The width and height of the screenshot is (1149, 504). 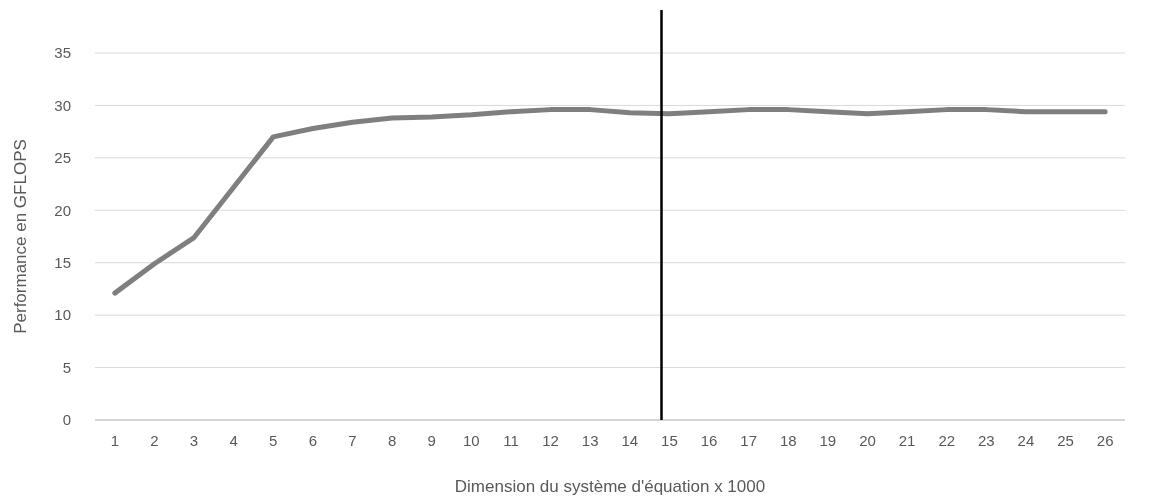 What do you see at coordinates (194, 440) in the screenshot?
I see `x-tick-label: 3` at bounding box center [194, 440].